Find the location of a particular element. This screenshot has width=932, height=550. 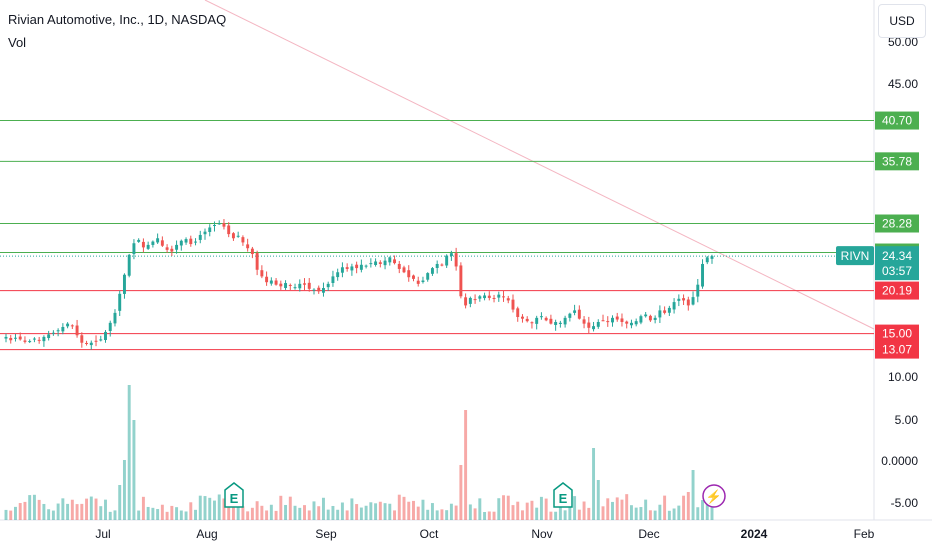

x-tick-label: Dec is located at coordinates (648, 534).